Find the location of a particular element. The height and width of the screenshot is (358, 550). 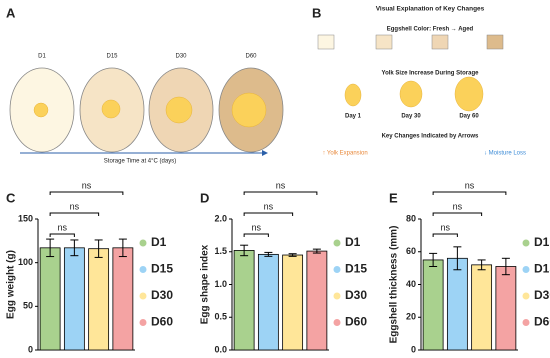

y-tick-label: 1.5 is located at coordinates (220, 251).